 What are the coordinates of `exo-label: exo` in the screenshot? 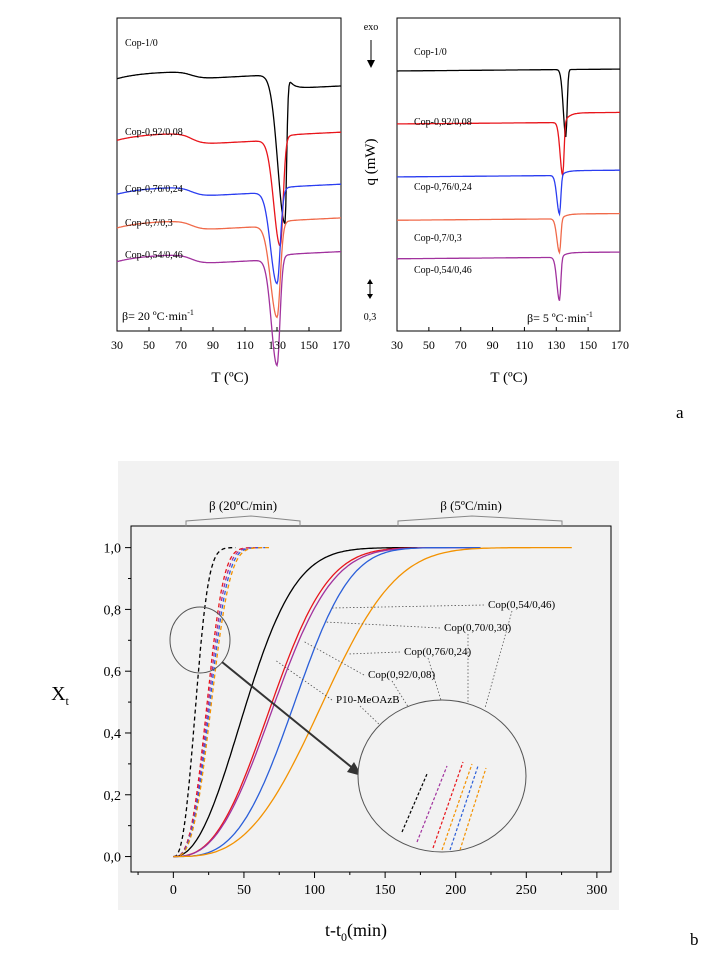 It's located at (371, 27).